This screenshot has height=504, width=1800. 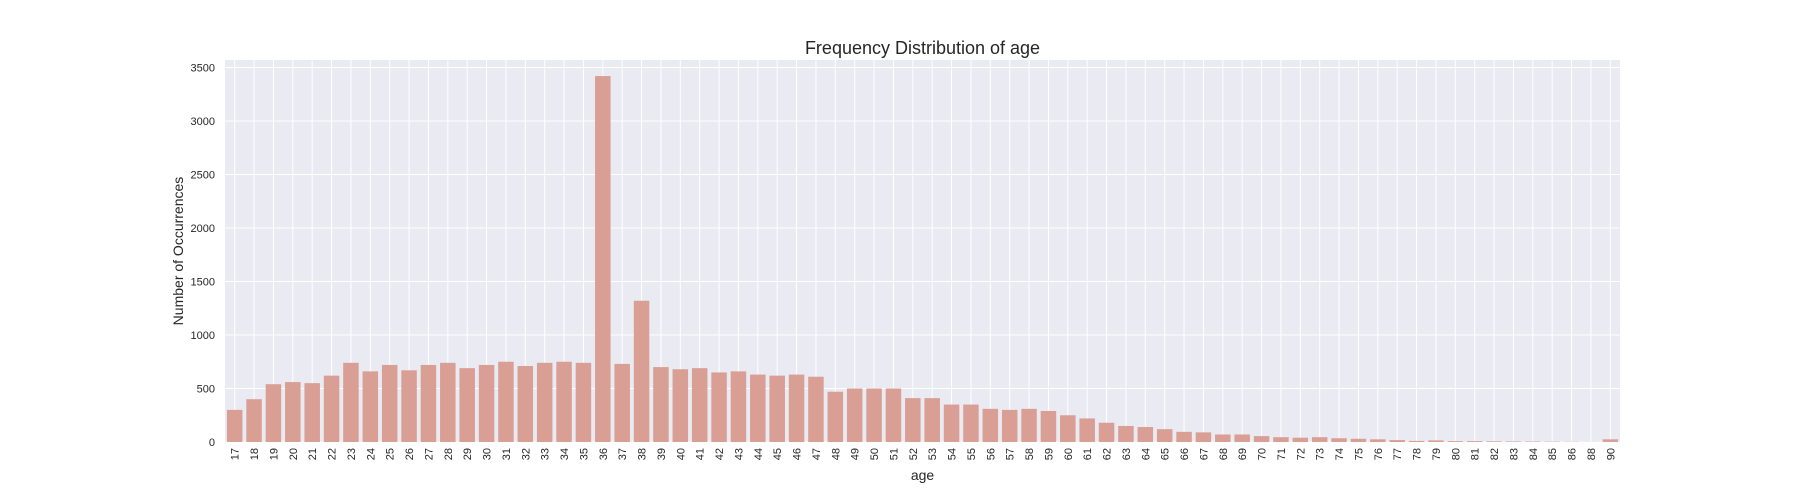 I want to click on x-tick-label: 65, so click(x=1166, y=454).